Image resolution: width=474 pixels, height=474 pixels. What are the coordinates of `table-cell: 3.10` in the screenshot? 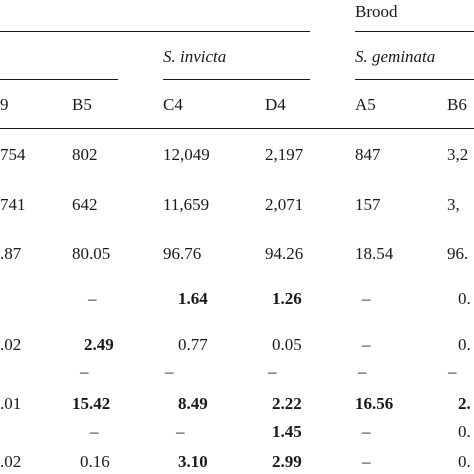 It's located at (193, 461).